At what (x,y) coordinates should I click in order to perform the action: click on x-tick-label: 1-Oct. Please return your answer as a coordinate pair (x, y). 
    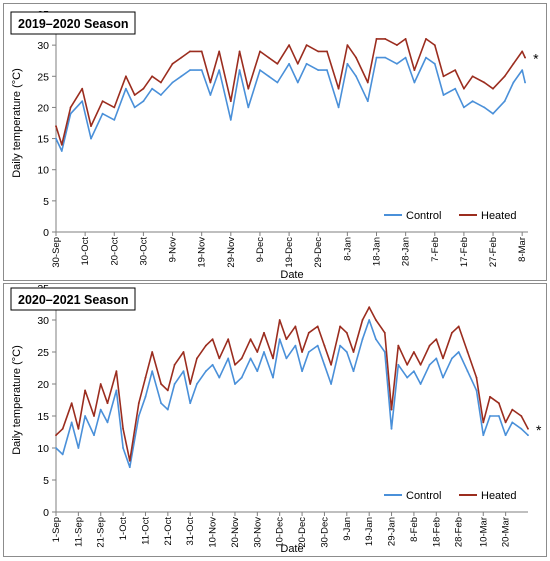
    Looking at the image, I should click on (123, 529).